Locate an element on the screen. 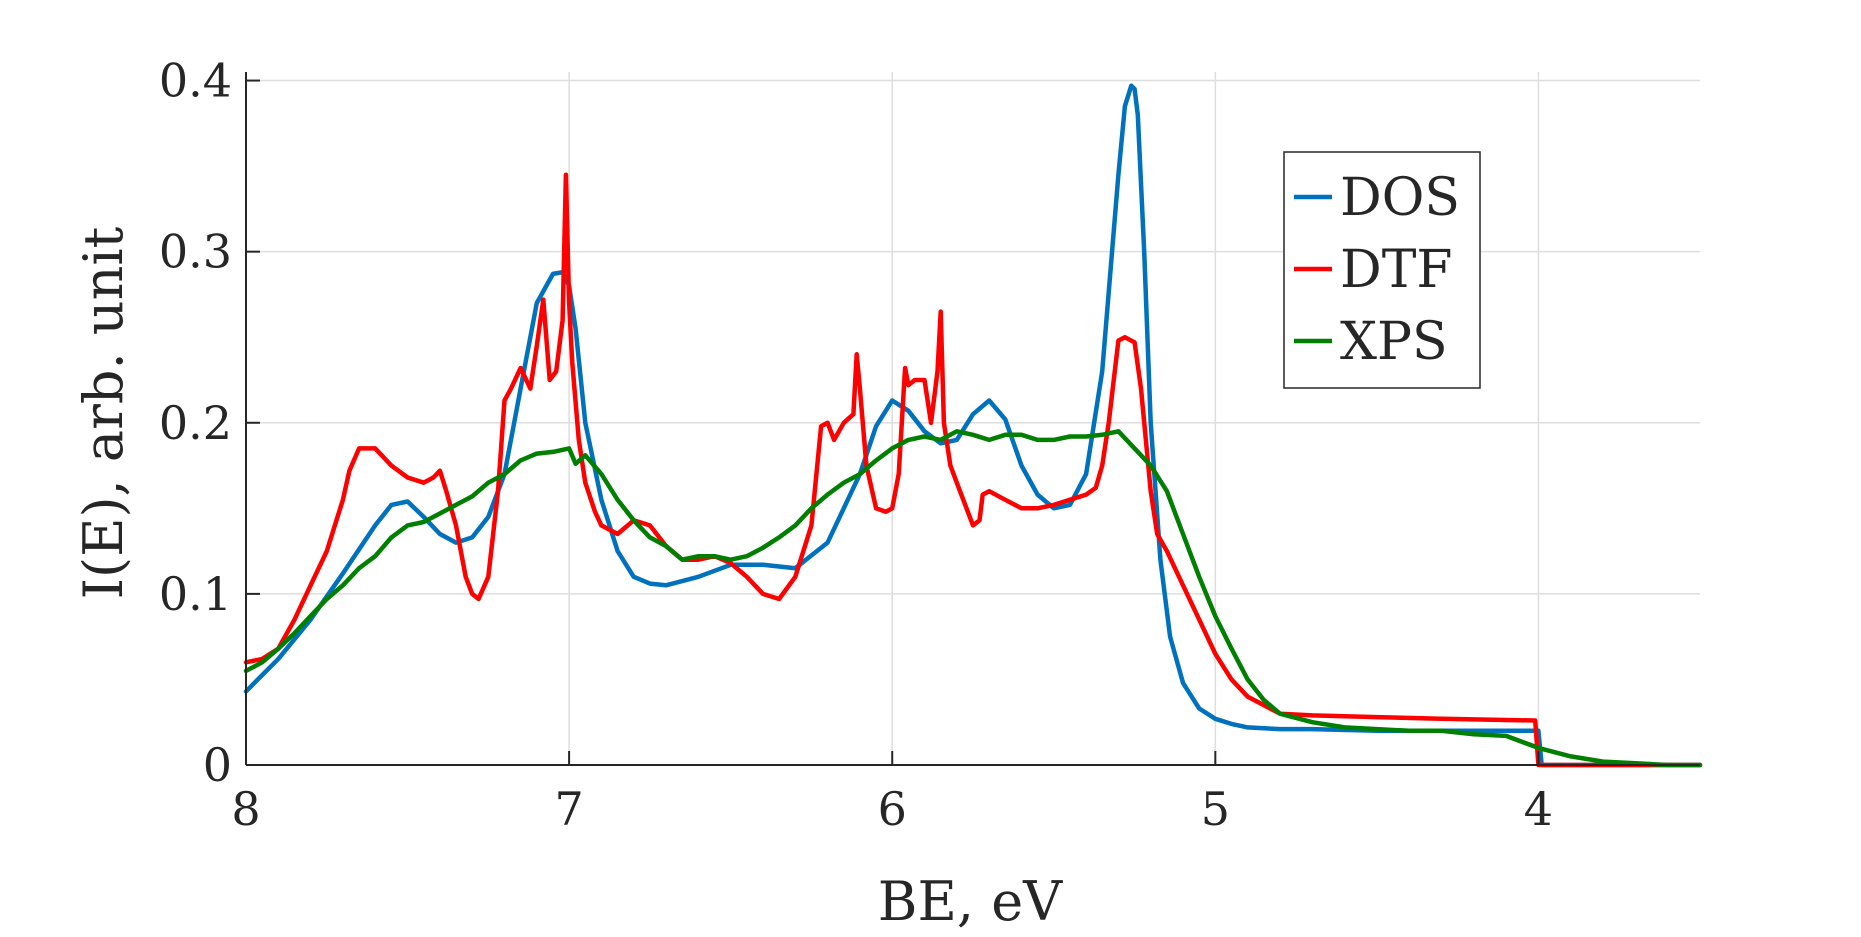  y-axis-label: I(E), arb. unit is located at coordinates (103, 412).